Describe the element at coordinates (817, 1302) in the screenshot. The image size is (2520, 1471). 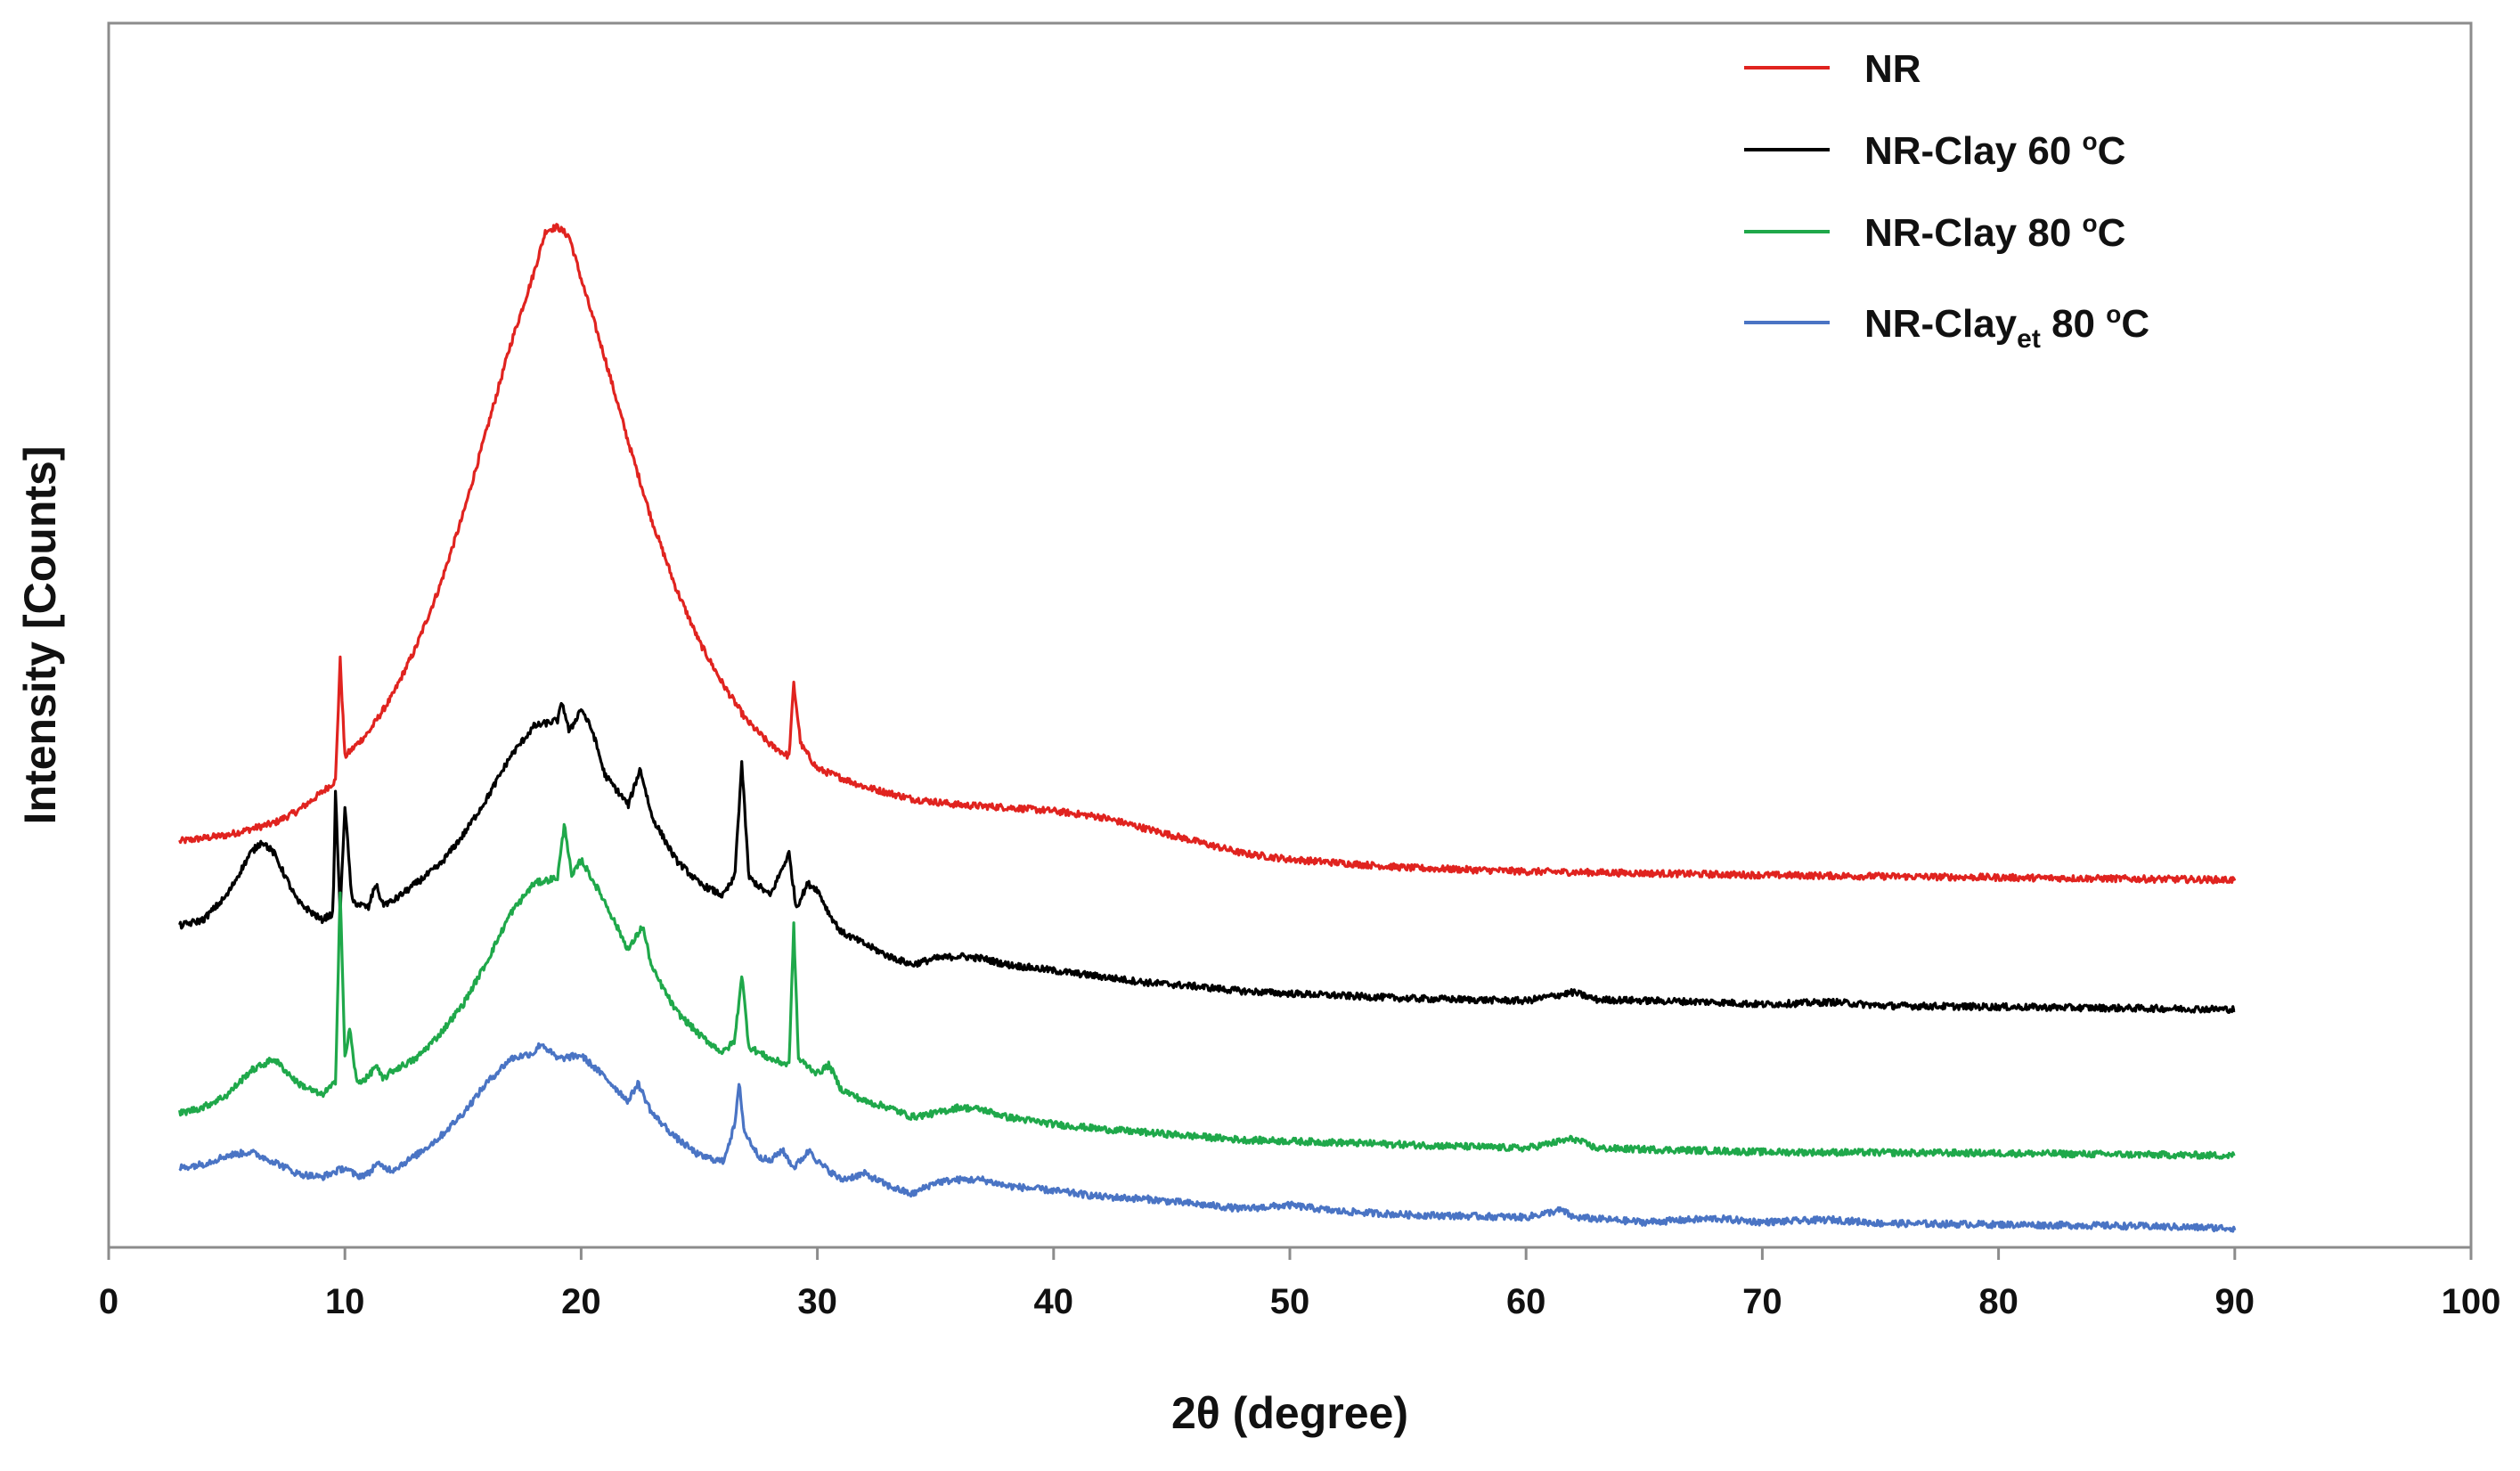
I see `x-tick-label: 30` at that location.